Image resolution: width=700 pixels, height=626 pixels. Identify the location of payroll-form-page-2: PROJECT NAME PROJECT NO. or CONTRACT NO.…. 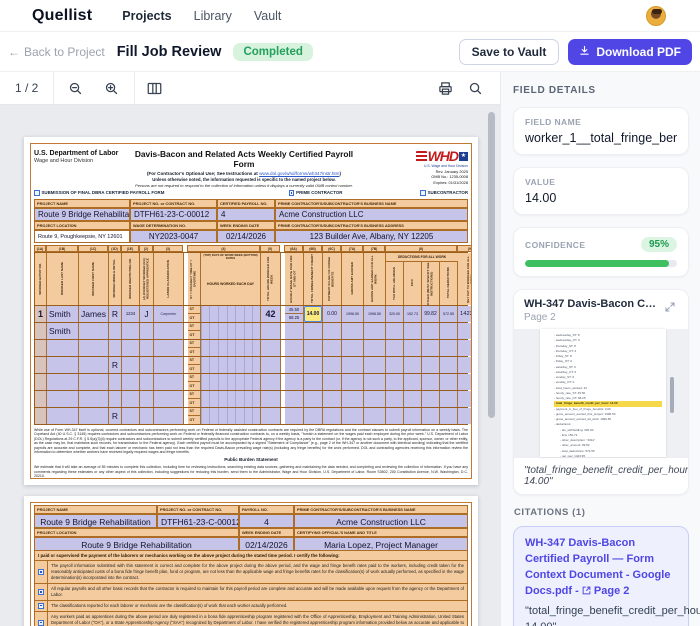
(251, 561).